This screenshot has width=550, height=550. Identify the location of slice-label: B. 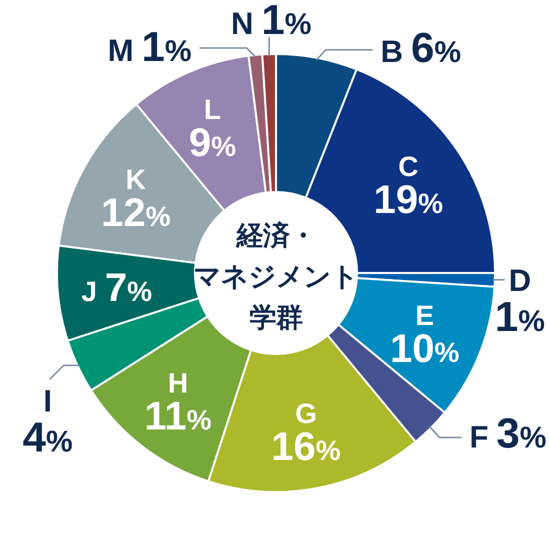
(392, 51).